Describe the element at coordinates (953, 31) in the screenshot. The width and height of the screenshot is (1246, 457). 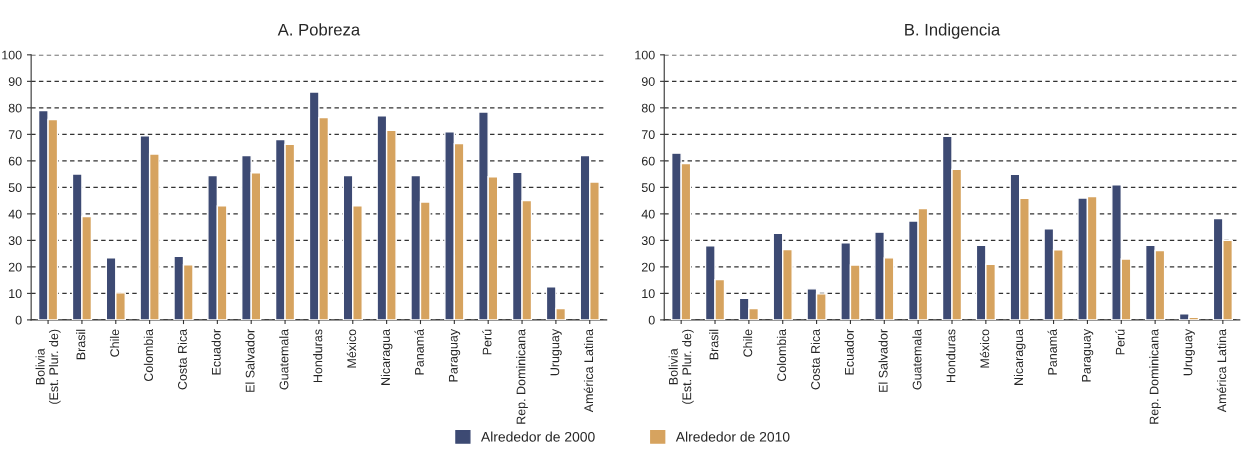
I see `chart-title: B. Indigencia` at that location.